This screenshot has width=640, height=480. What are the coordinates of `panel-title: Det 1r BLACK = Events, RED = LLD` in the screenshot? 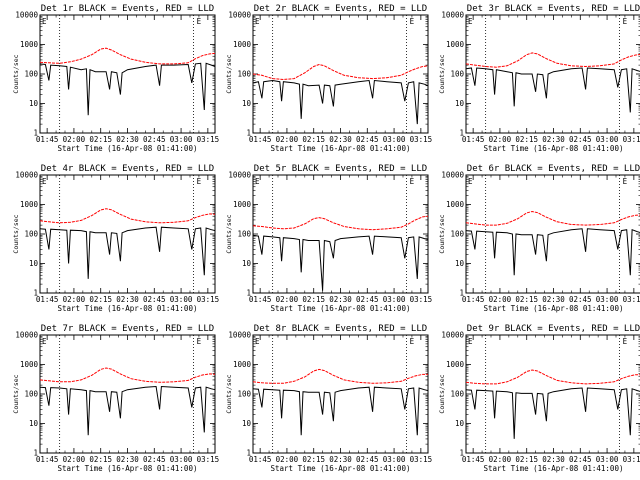 It's located at (127, 9).